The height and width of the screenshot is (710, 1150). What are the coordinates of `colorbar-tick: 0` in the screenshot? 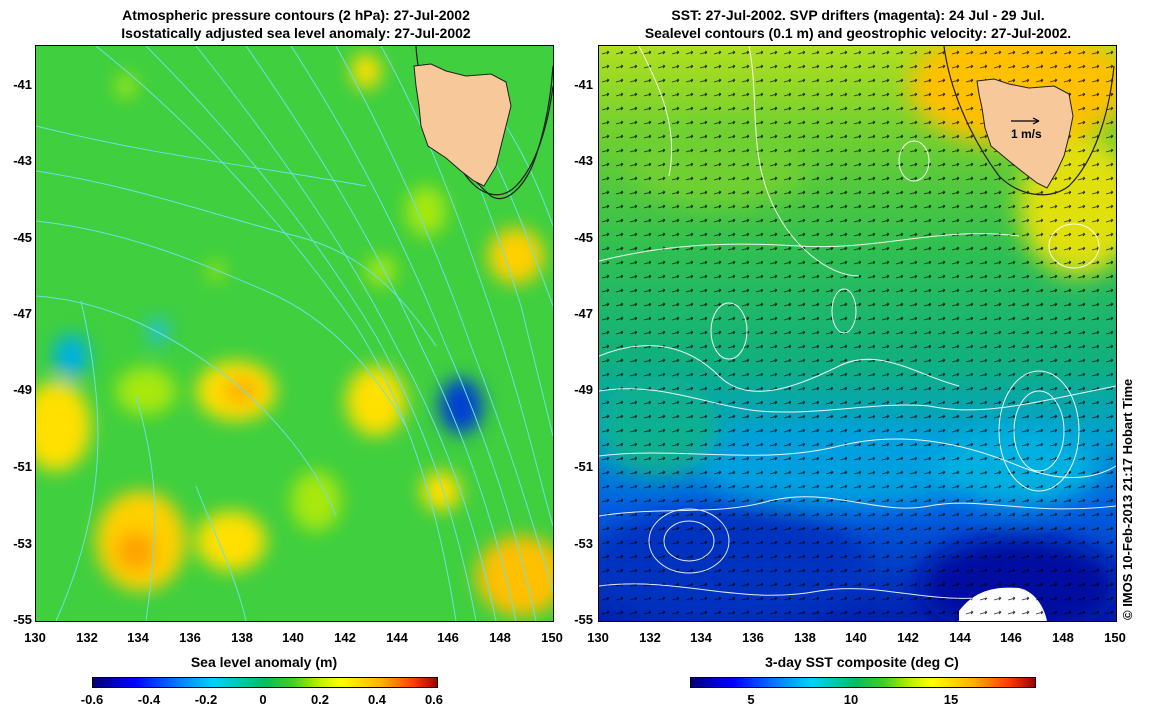 It's located at (263, 699).